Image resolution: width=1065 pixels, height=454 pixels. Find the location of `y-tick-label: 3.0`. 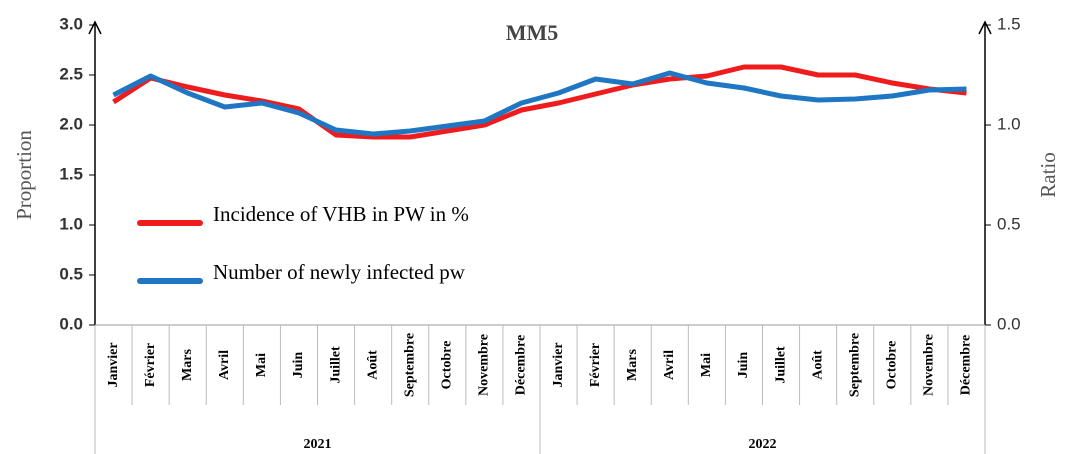

y-tick-label: 3.0 is located at coordinates (71, 23).